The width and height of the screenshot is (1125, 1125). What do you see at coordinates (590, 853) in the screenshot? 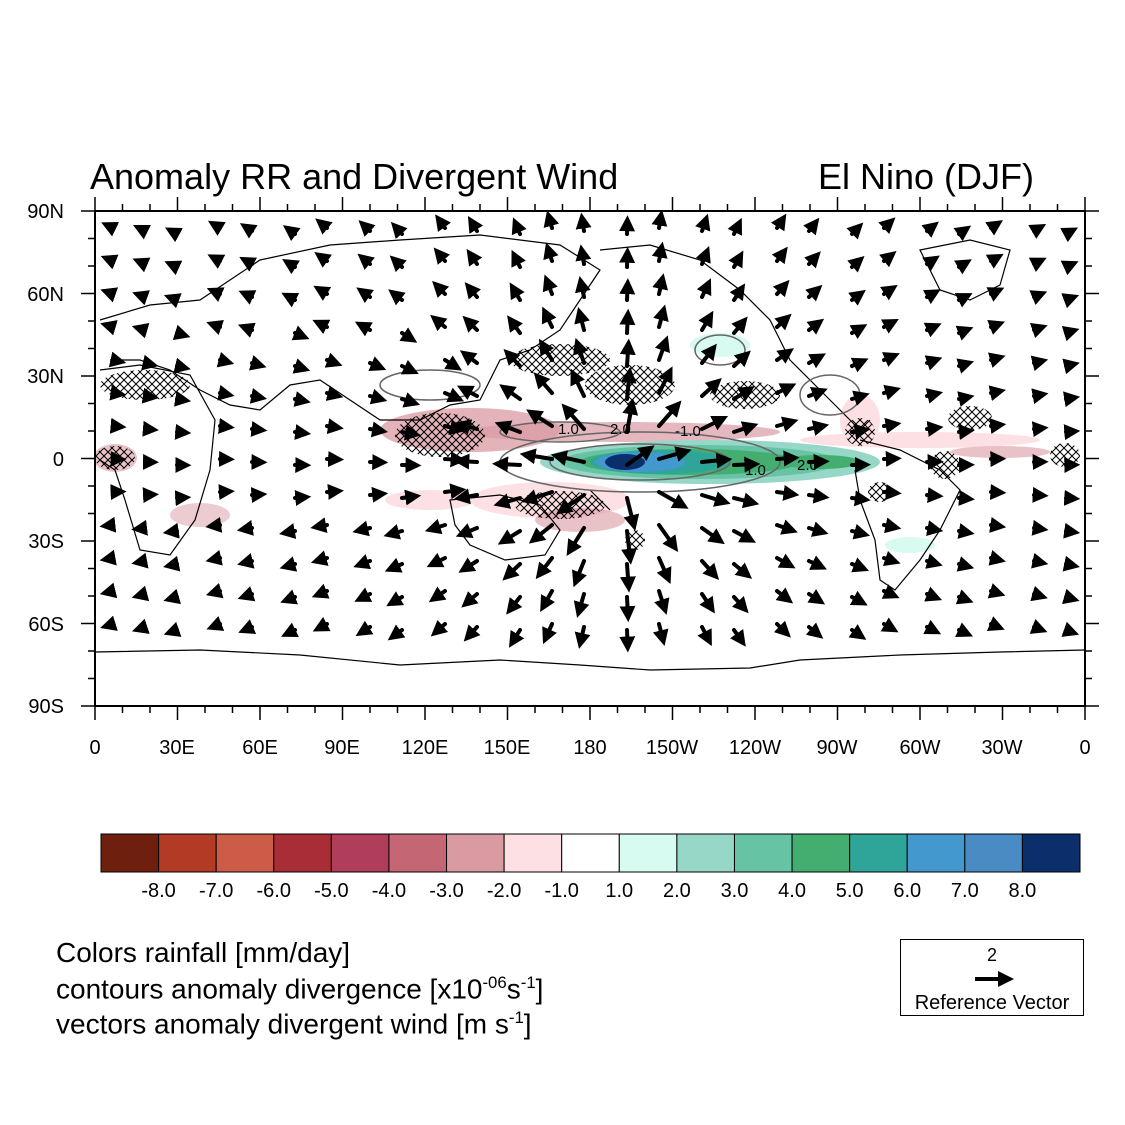
I see `colorbar` at bounding box center [590, 853].